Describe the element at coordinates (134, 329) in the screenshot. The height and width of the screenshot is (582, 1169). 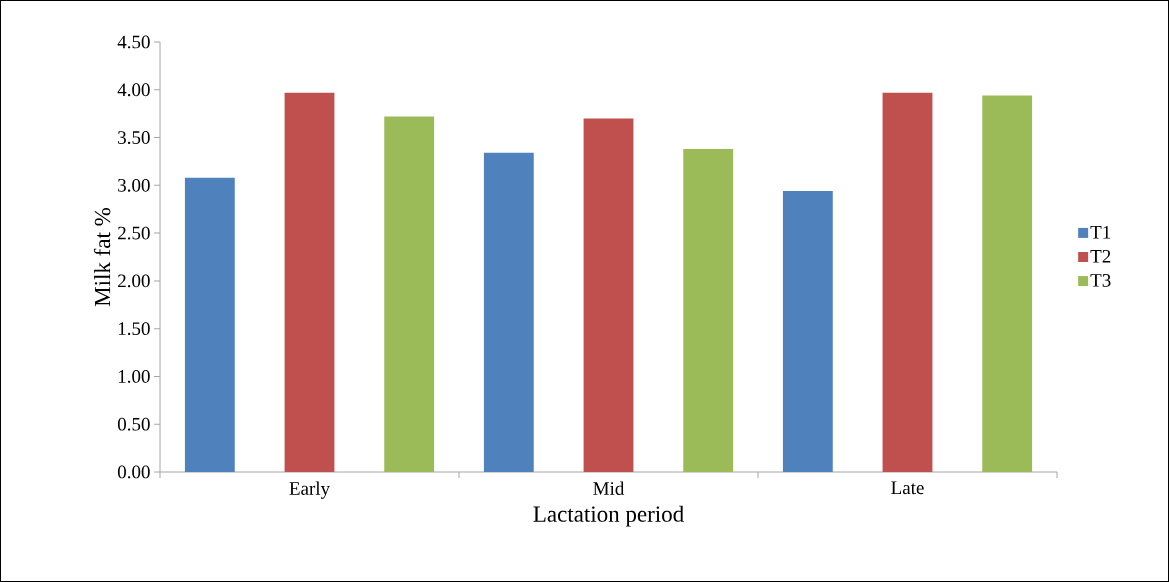
I see `y-tick-label: 1.50` at that location.